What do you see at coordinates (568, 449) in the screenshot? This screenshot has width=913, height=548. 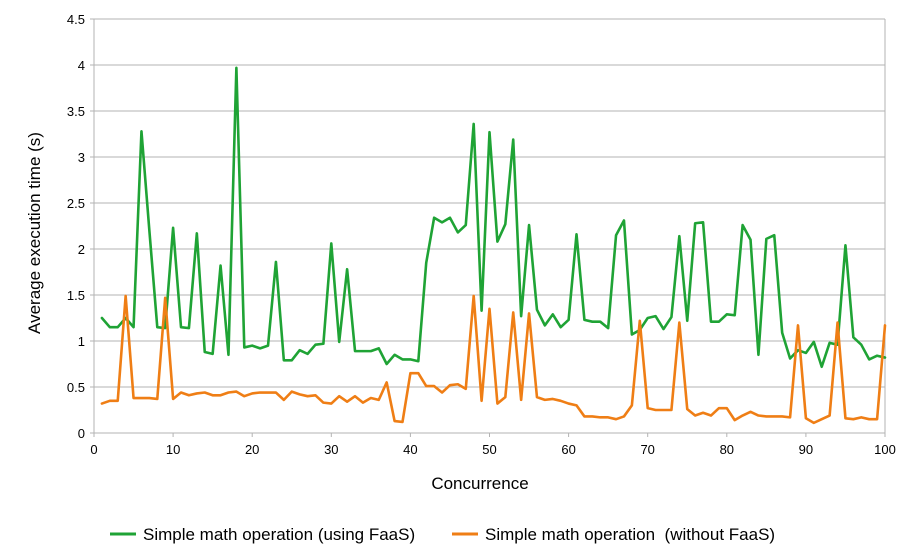 I see `x-tick-label: 60` at bounding box center [568, 449].